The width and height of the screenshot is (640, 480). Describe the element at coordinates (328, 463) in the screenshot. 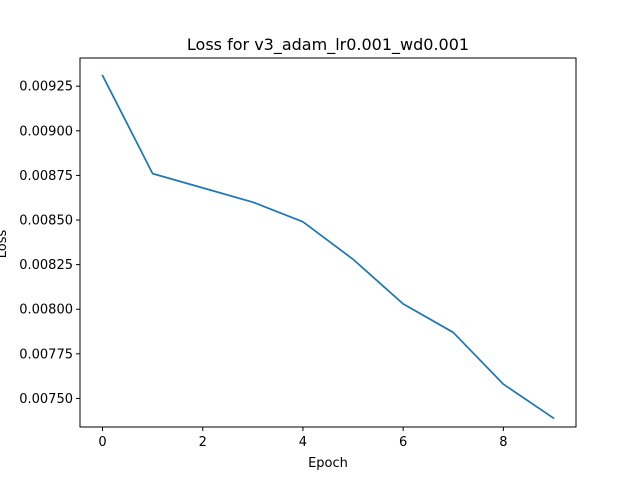

I see `x-axis-label: Epoch` at that location.